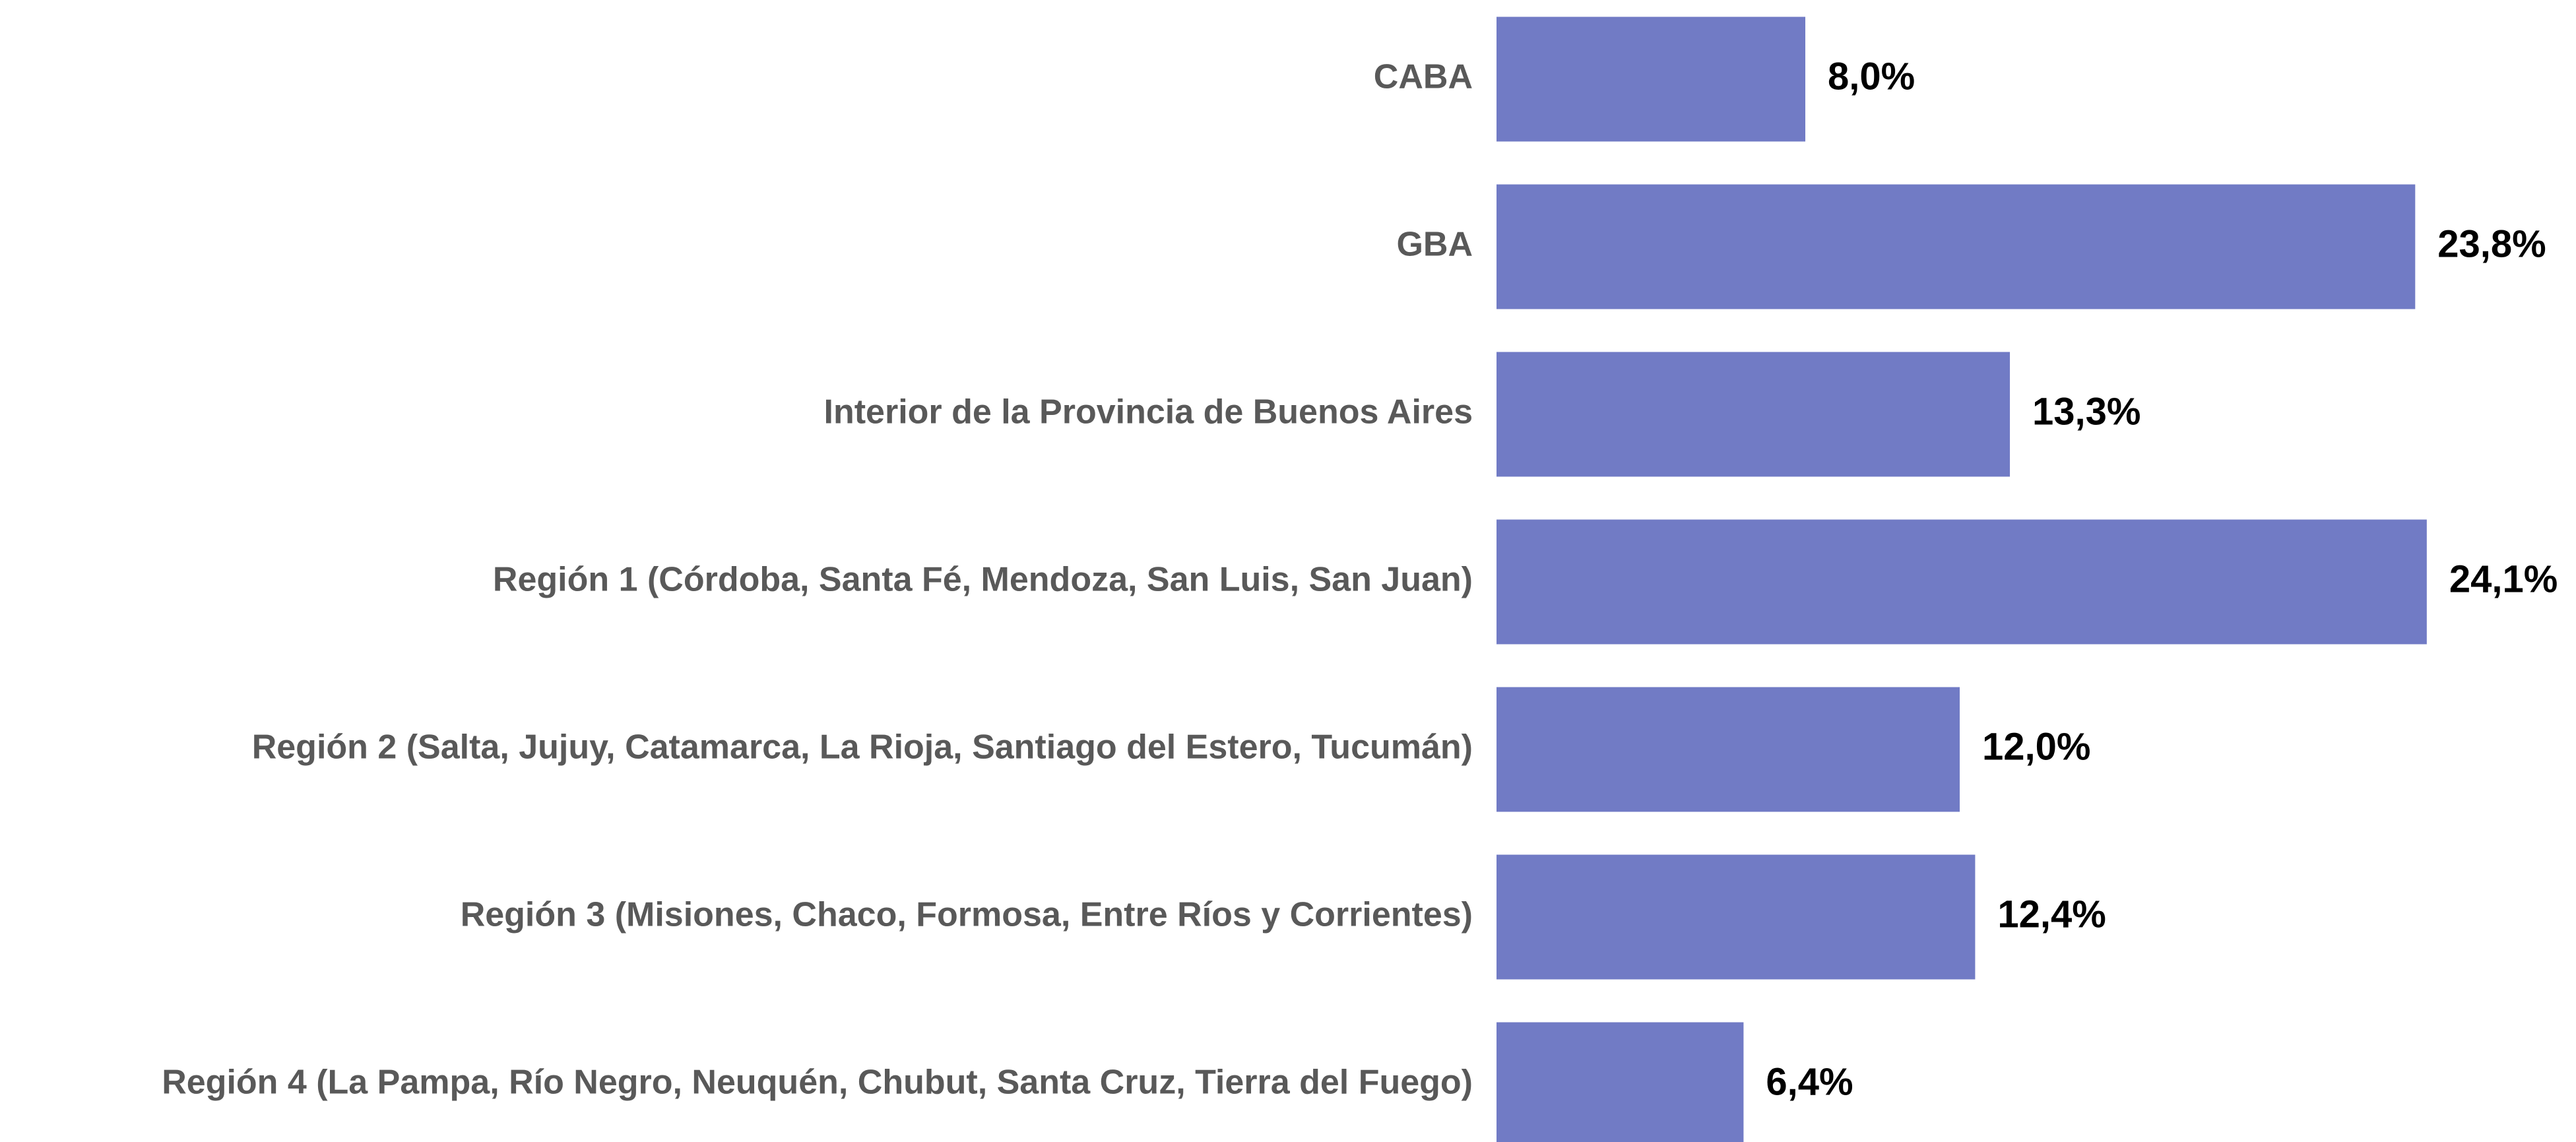 The height and width of the screenshot is (1142, 2576). What do you see at coordinates (1434, 245) in the screenshot?
I see `category-label: GBA` at bounding box center [1434, 245].